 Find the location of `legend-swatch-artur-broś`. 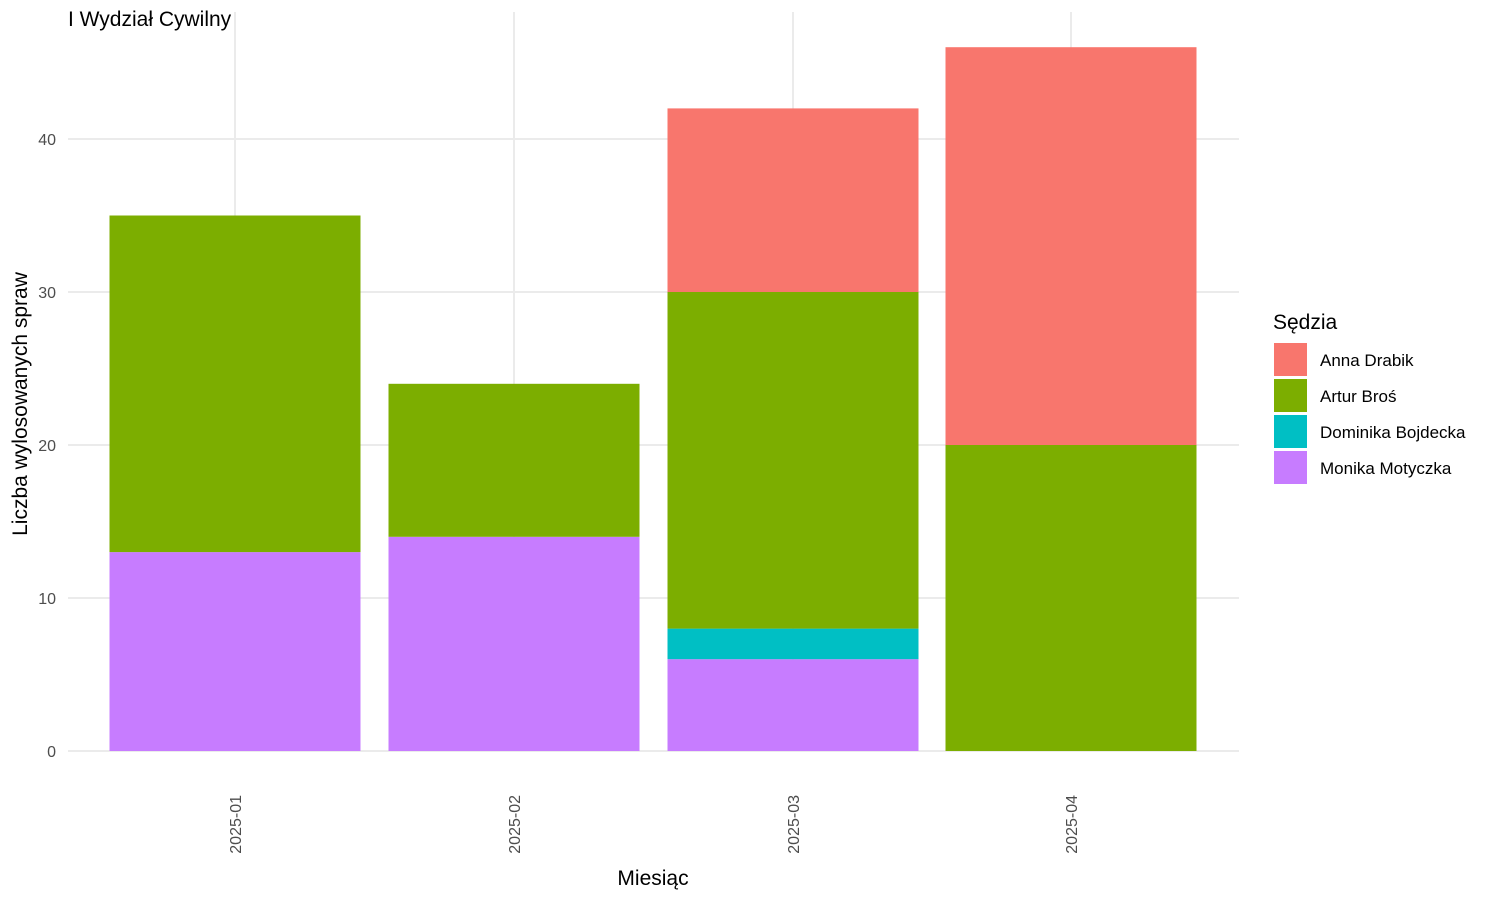

legend-swatch-artur-broś is located at coordinates (1290, 395).